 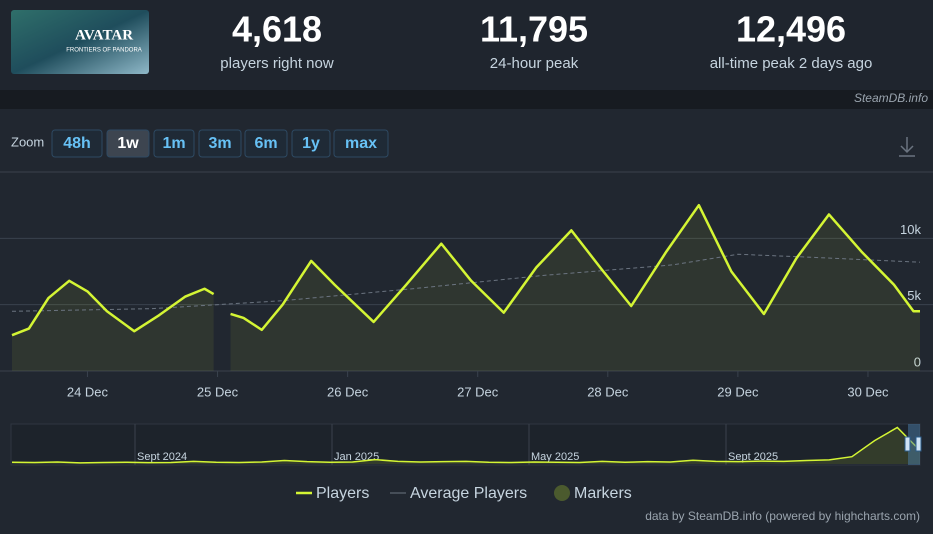 I want to click on legend-label: Average Players, so click(x=468, y=493).